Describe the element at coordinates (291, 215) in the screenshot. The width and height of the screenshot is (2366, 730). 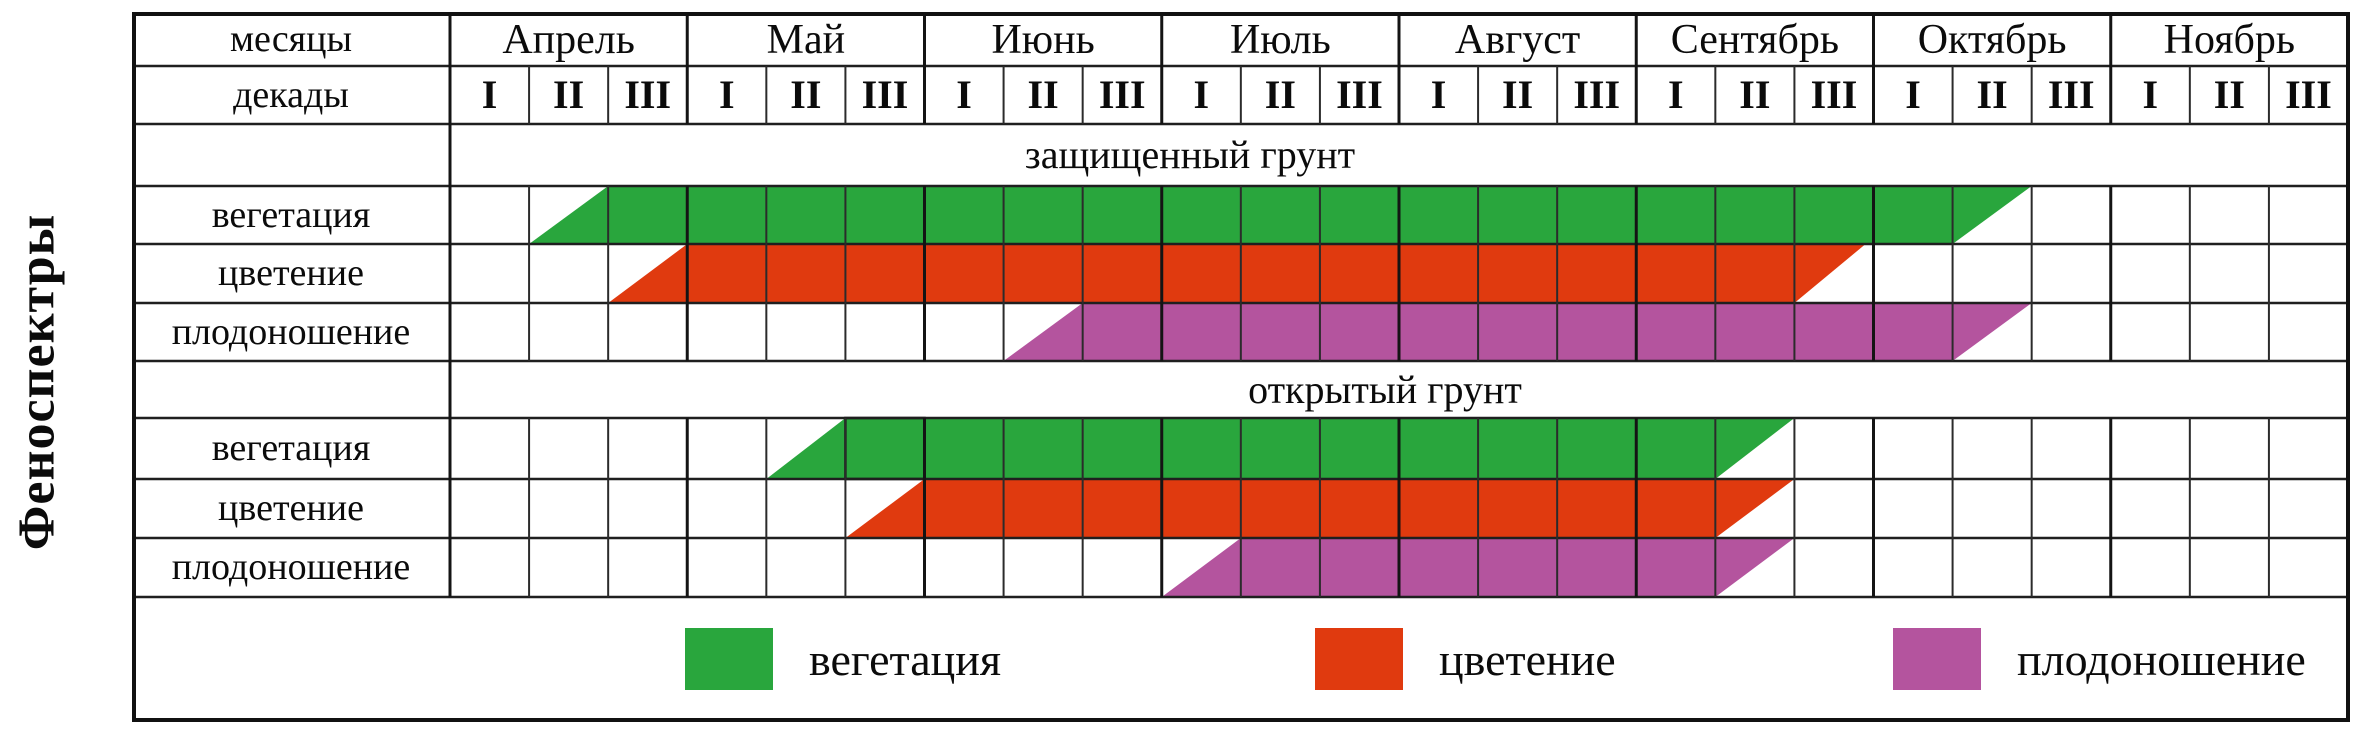
I see `row-label-protected-vegetation: вегетация` at that location.